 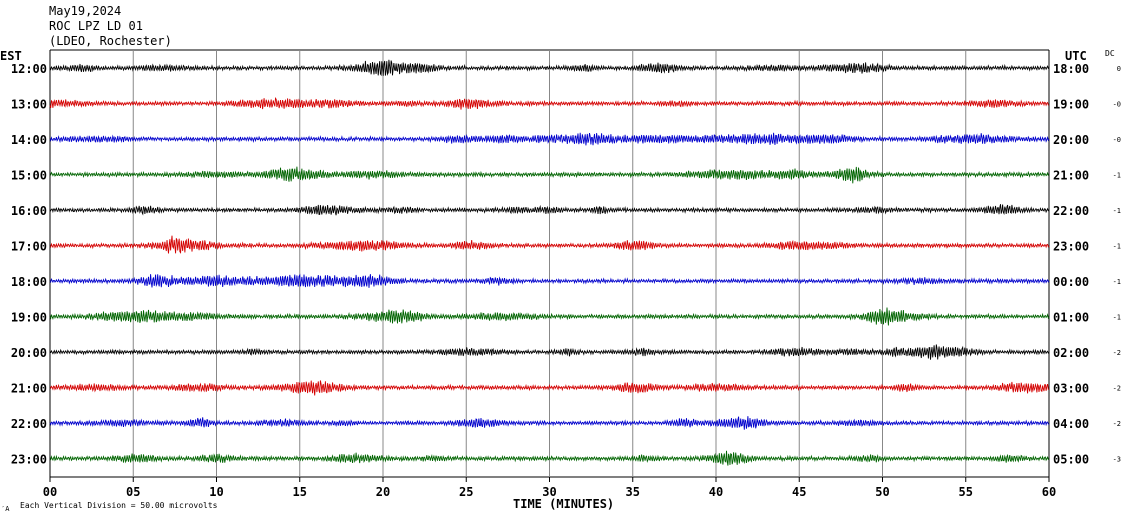 I want to click on utc-label: UTC, so click(x=1076, y=56).